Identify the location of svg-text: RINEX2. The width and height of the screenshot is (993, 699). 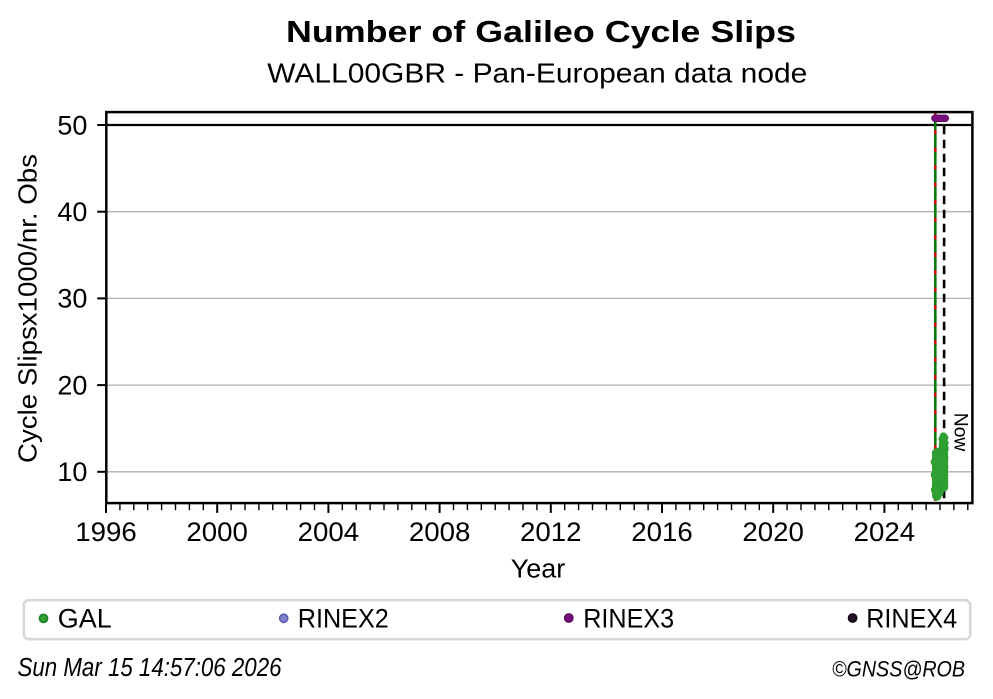
(343, 619).